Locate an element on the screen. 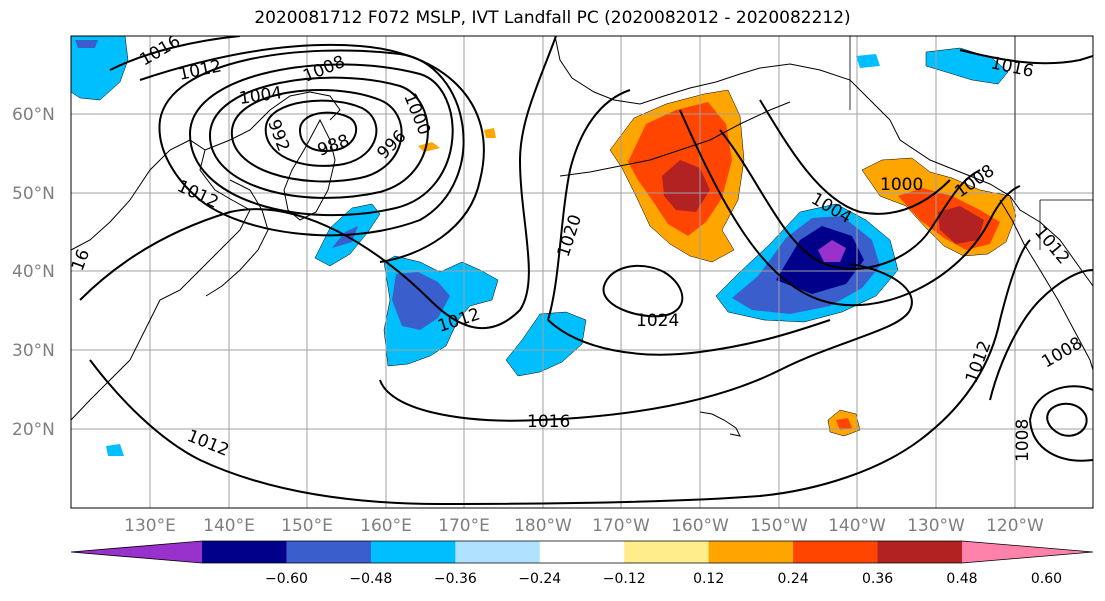 This screenshot has width=1105, height=601. coast-kamchatka is located at coordinates (309, 169).